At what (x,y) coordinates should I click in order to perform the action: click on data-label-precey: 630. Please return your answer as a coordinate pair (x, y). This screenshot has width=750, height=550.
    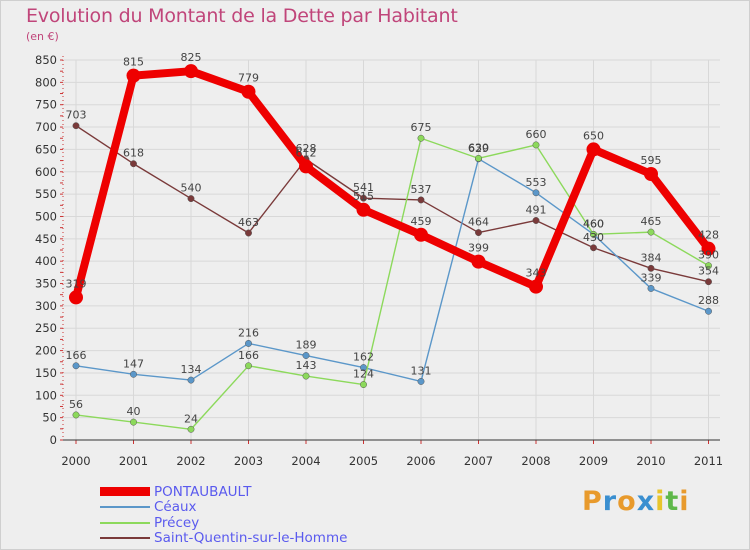
    Looking at the image, I should click on (478, 147).